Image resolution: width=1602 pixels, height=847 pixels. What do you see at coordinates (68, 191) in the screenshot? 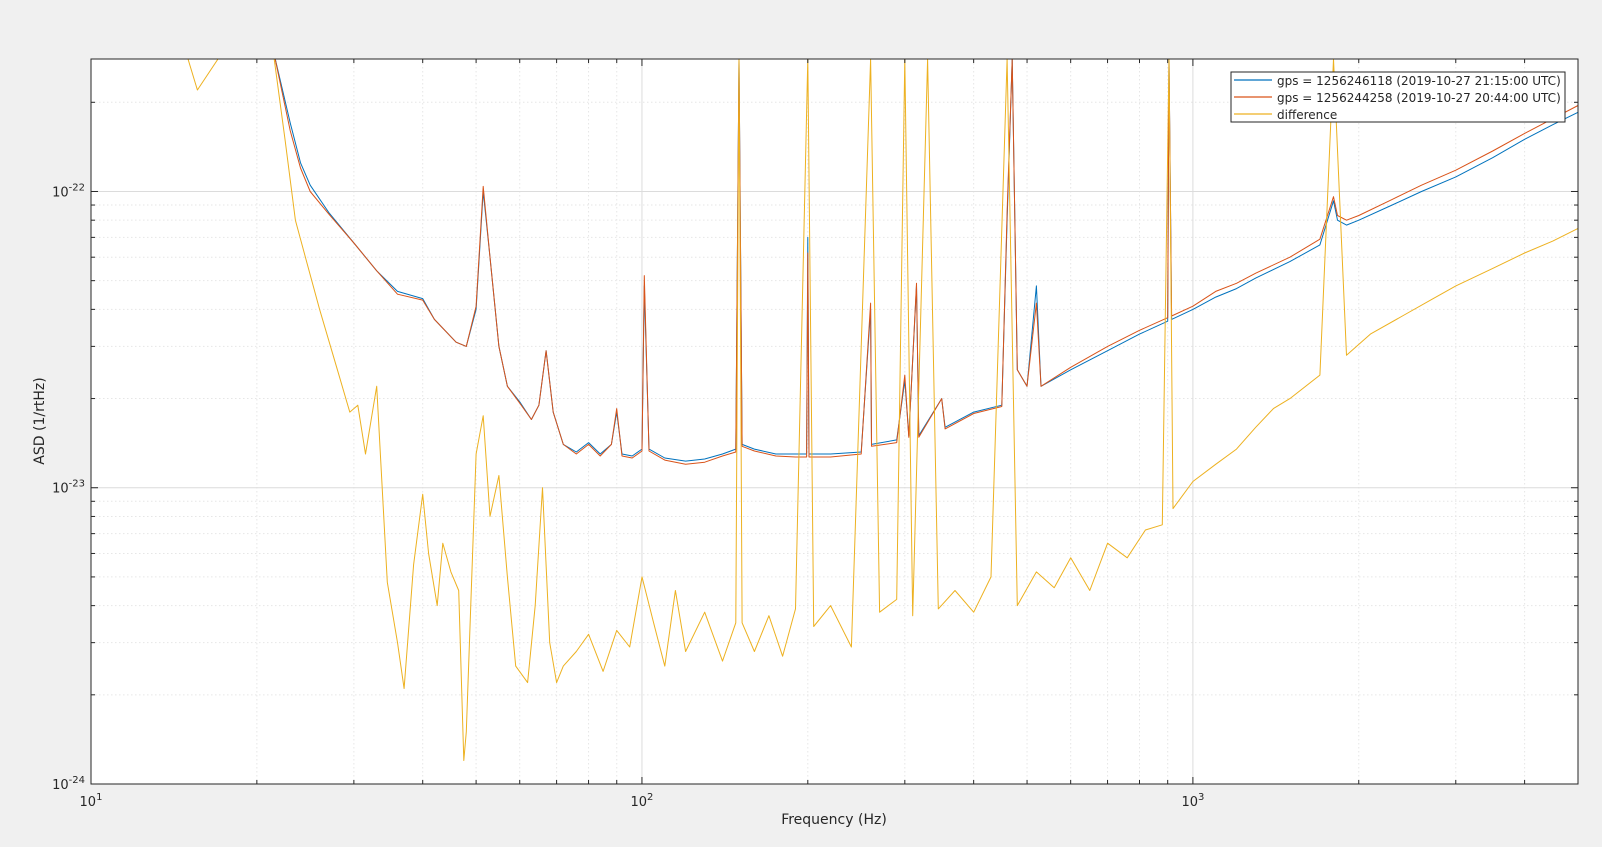
I see `y-tick-label: 10-22` at bounding box center [68, 191].